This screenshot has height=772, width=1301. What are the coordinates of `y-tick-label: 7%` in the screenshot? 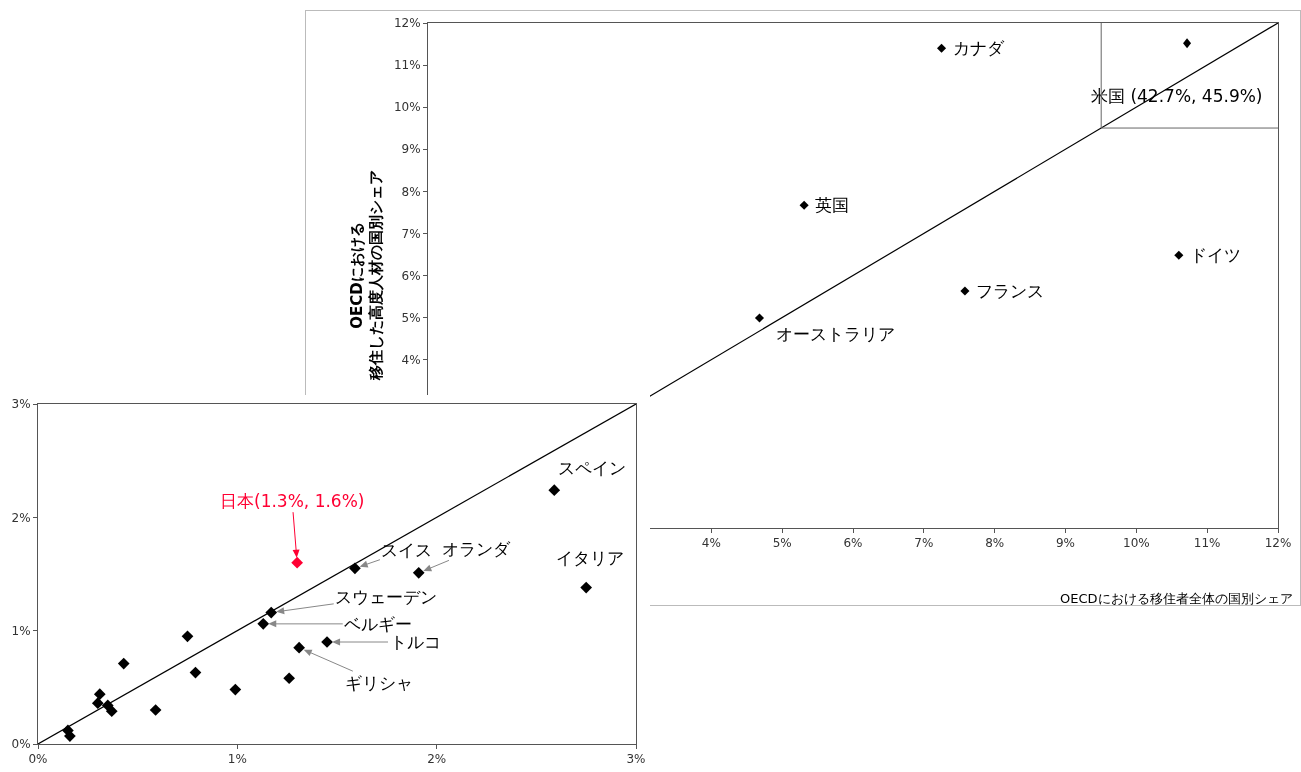 It's located at (411, 233).